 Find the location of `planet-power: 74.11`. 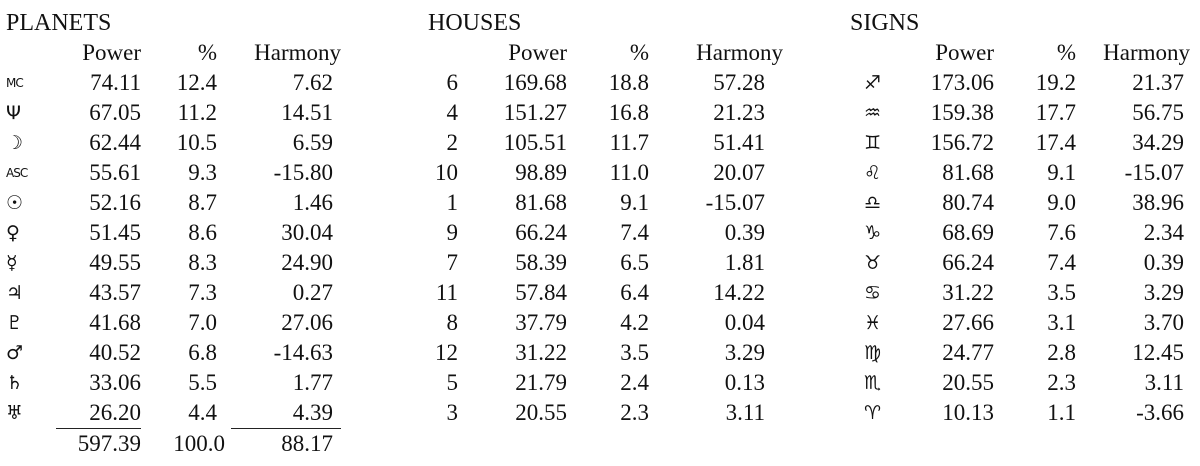

planet-power: 74.11 is located at coordinates (115, 82).